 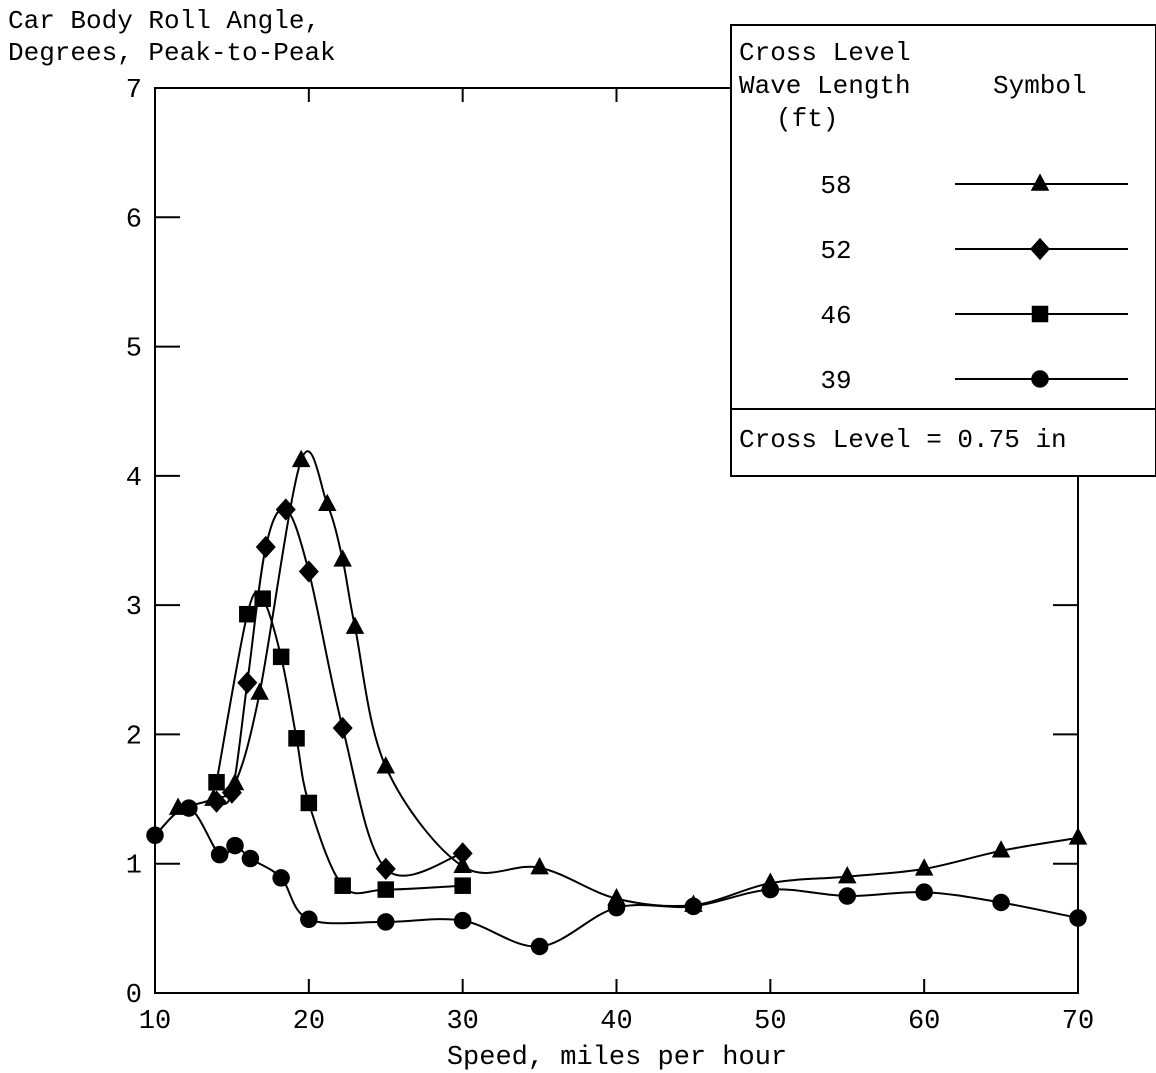 I want to click on y-tick-label: 5, so click(x=134, y=350).